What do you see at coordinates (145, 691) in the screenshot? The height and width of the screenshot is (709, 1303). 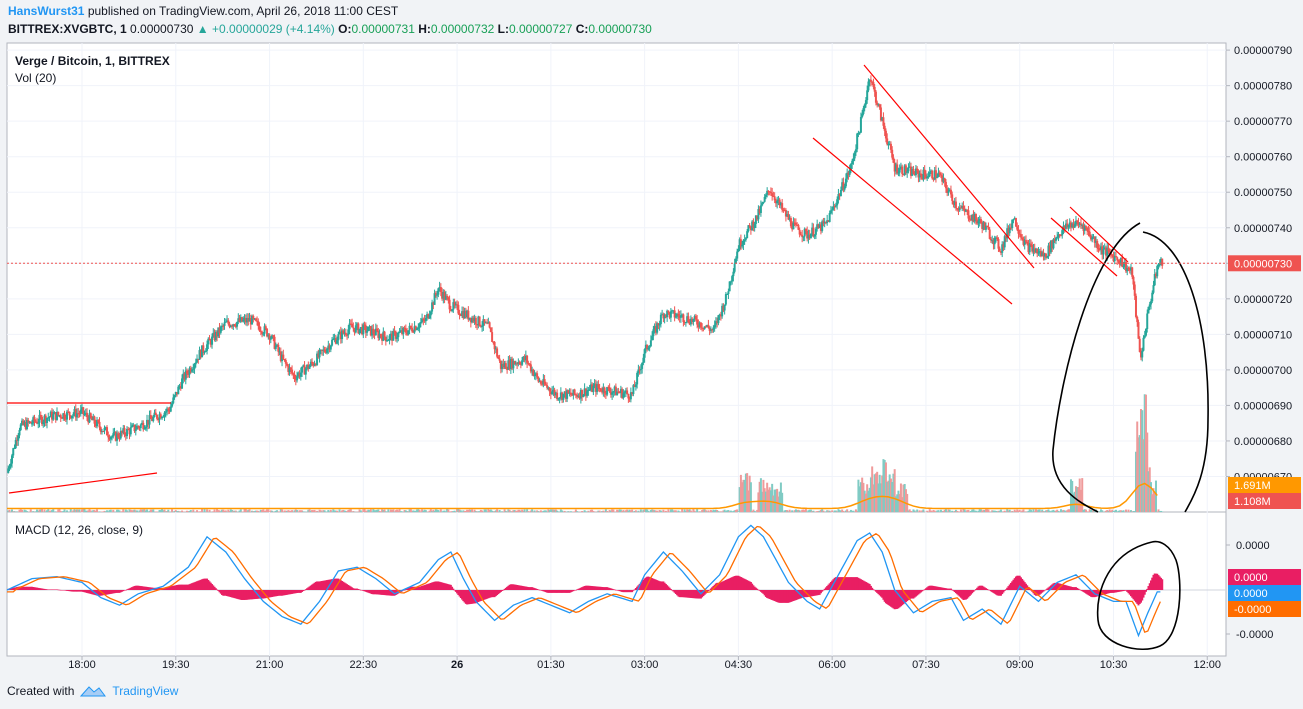 I see `tradingview-link: TradingView` at bounding box center [145, 691].